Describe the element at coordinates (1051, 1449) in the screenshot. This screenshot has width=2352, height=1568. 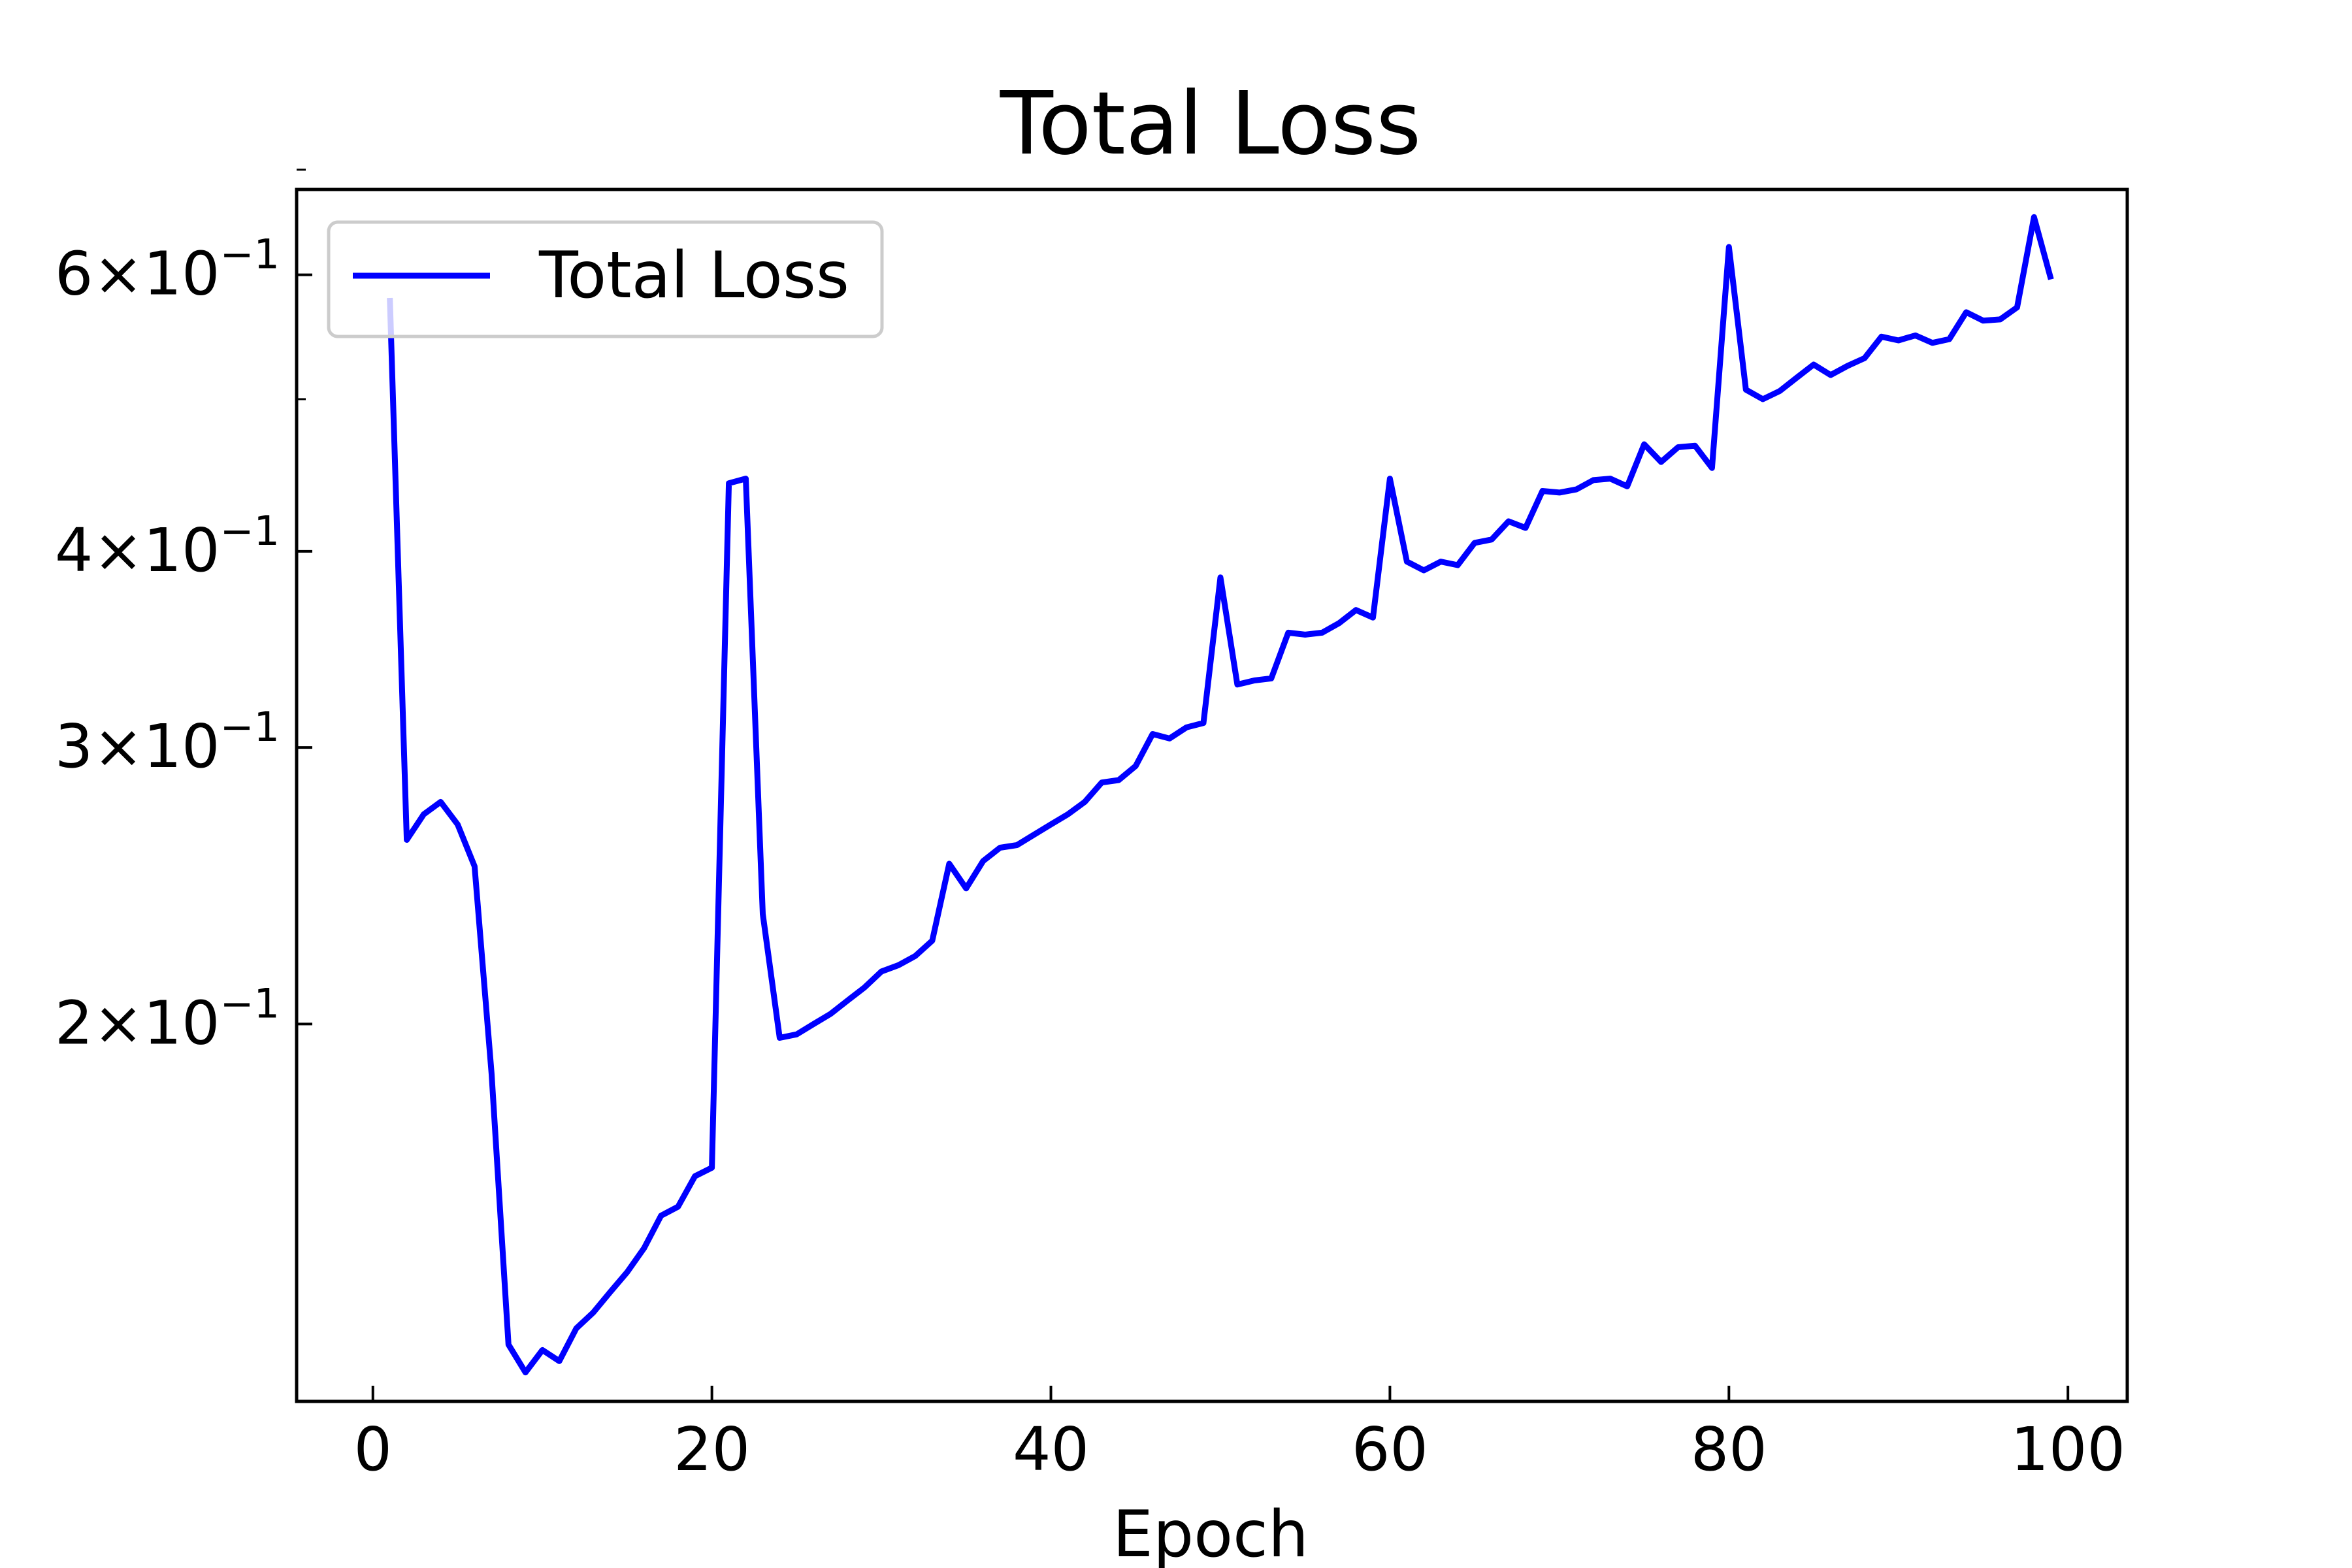
I see `x-tick-label: 40` at that location.